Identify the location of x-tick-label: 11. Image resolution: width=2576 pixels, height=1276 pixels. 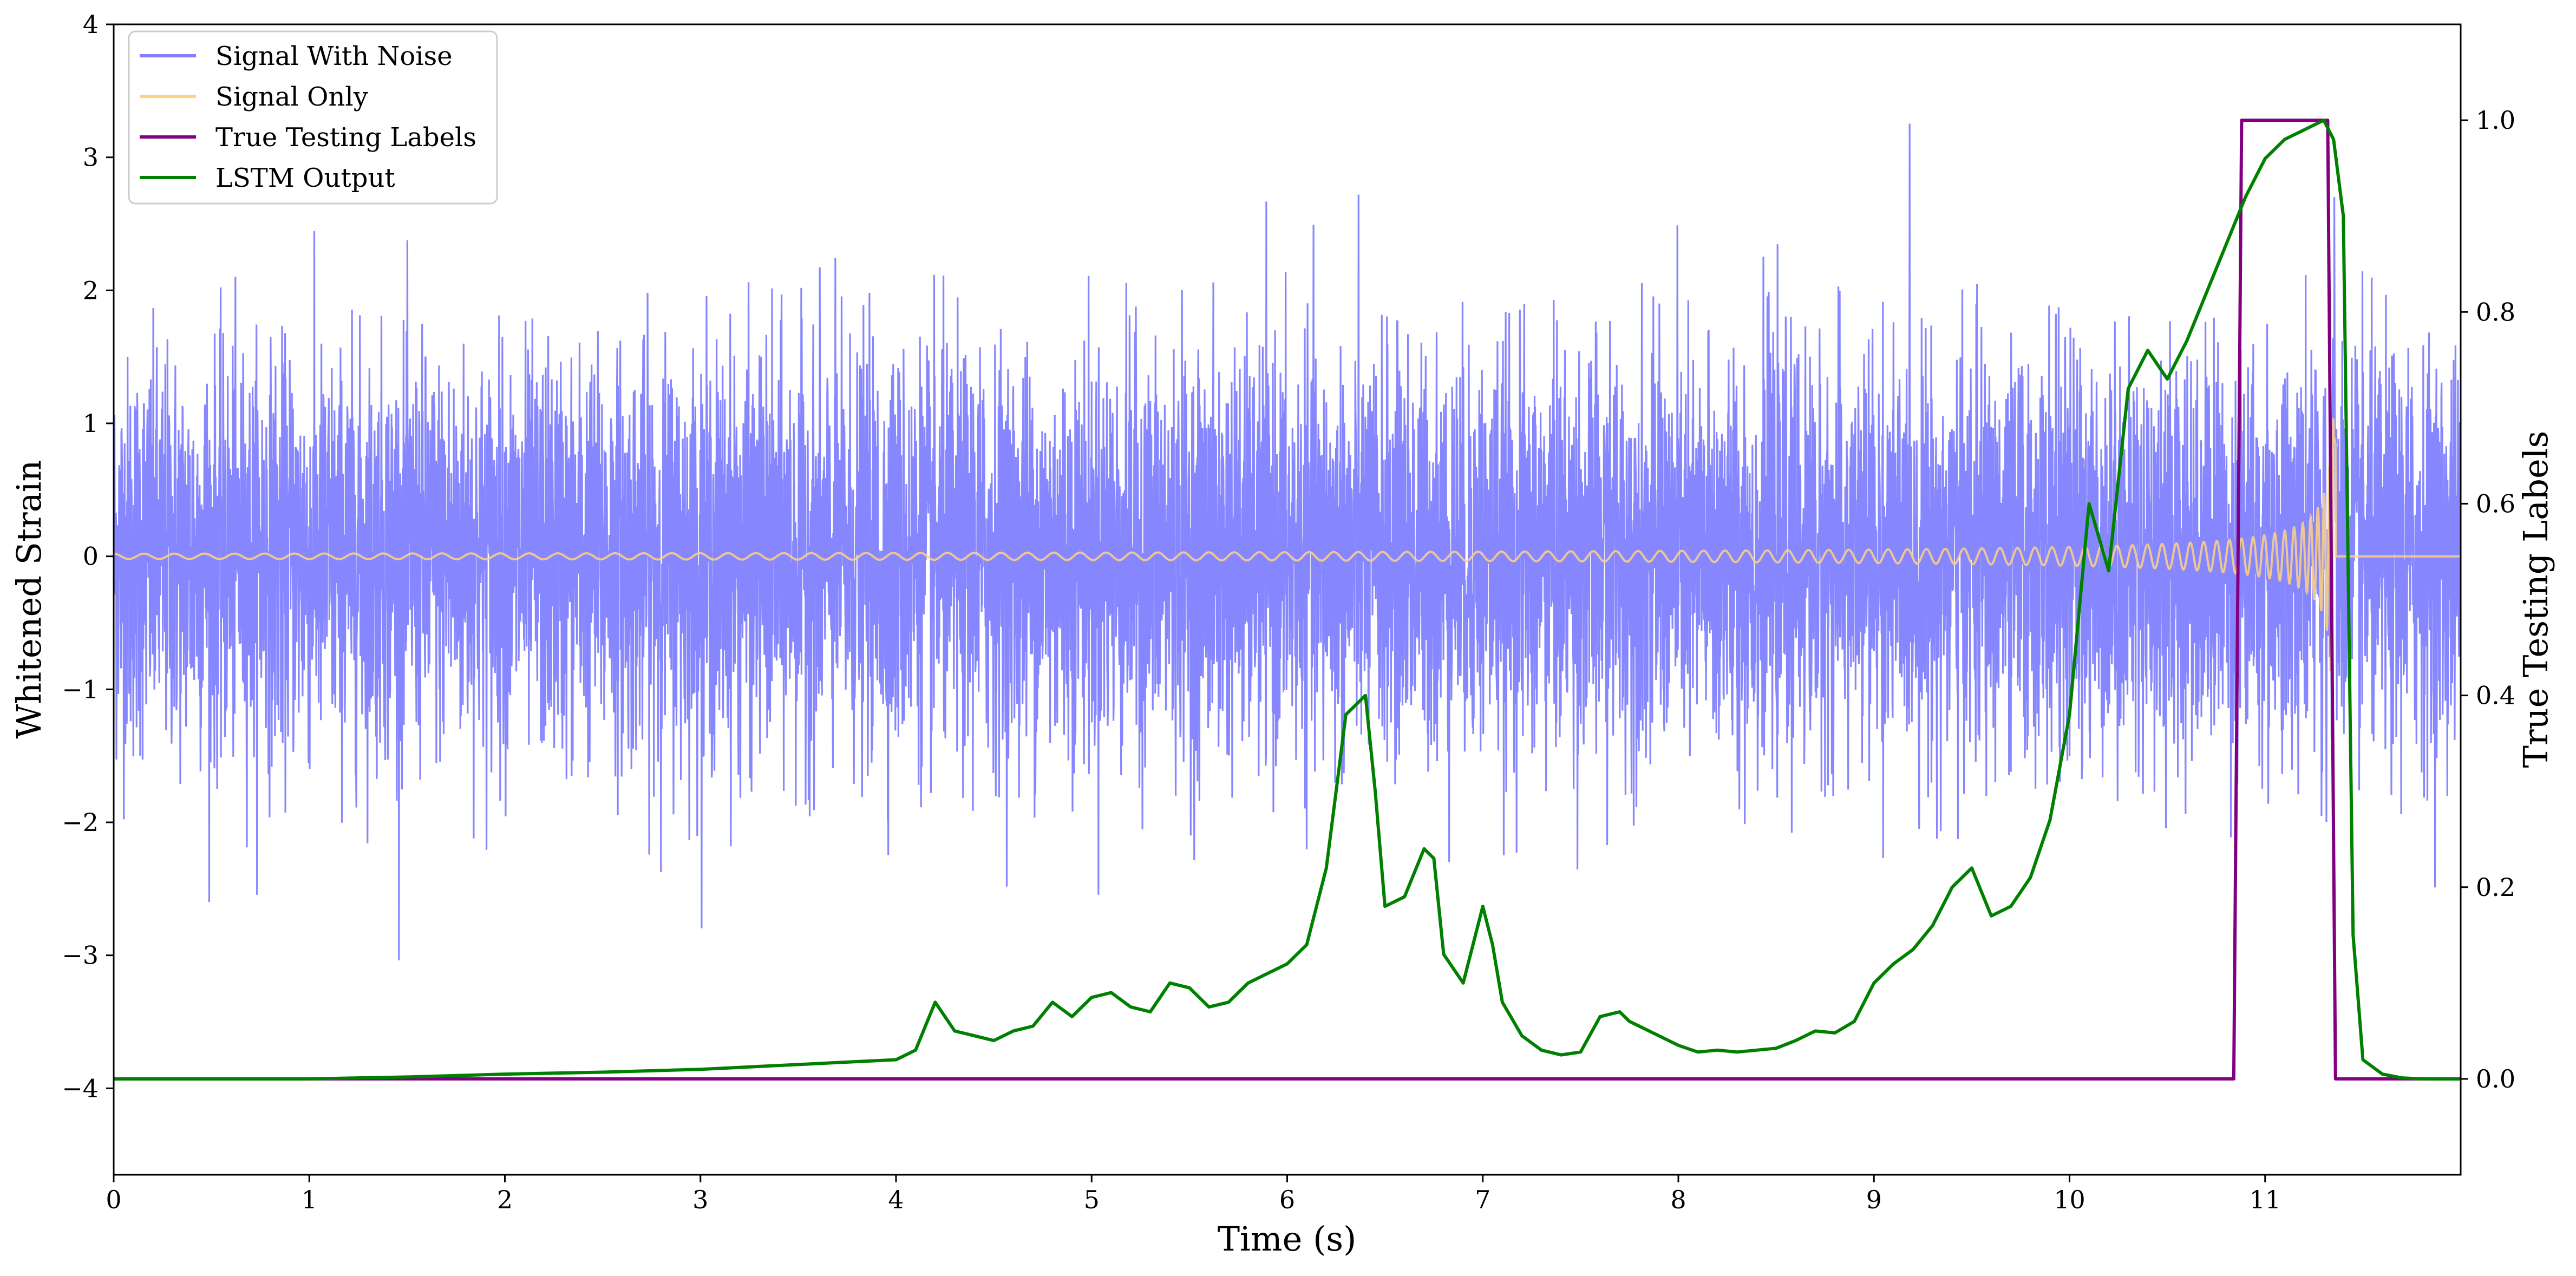
(2265, 1199).